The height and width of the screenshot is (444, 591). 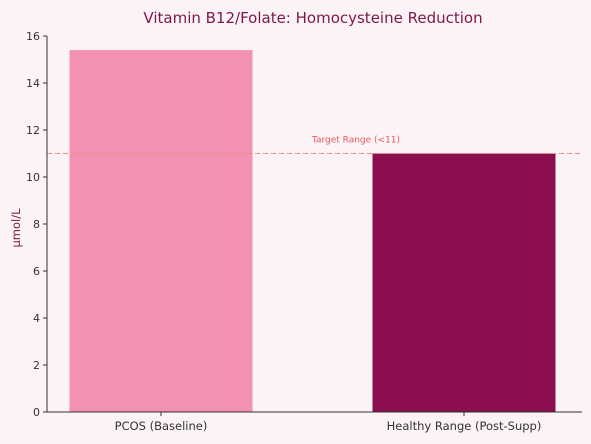 I want to click on y-tick-label-6: 6, so click(x=36, y=271).